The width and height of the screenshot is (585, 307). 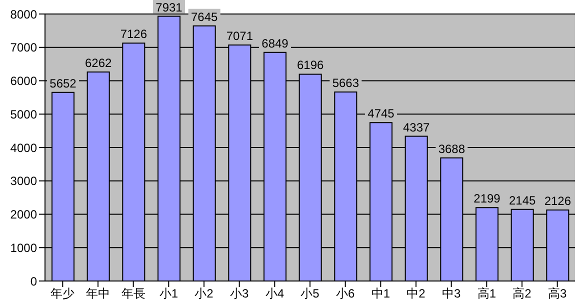 I want to click on x-tick-label: 高2, so click(x=522, y=293).